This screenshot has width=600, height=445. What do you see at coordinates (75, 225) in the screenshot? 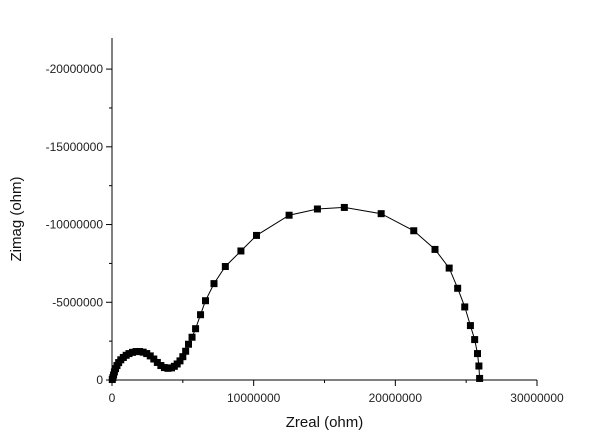
I see `y-tick-label: -10000000` at bounding box center [75, 225].